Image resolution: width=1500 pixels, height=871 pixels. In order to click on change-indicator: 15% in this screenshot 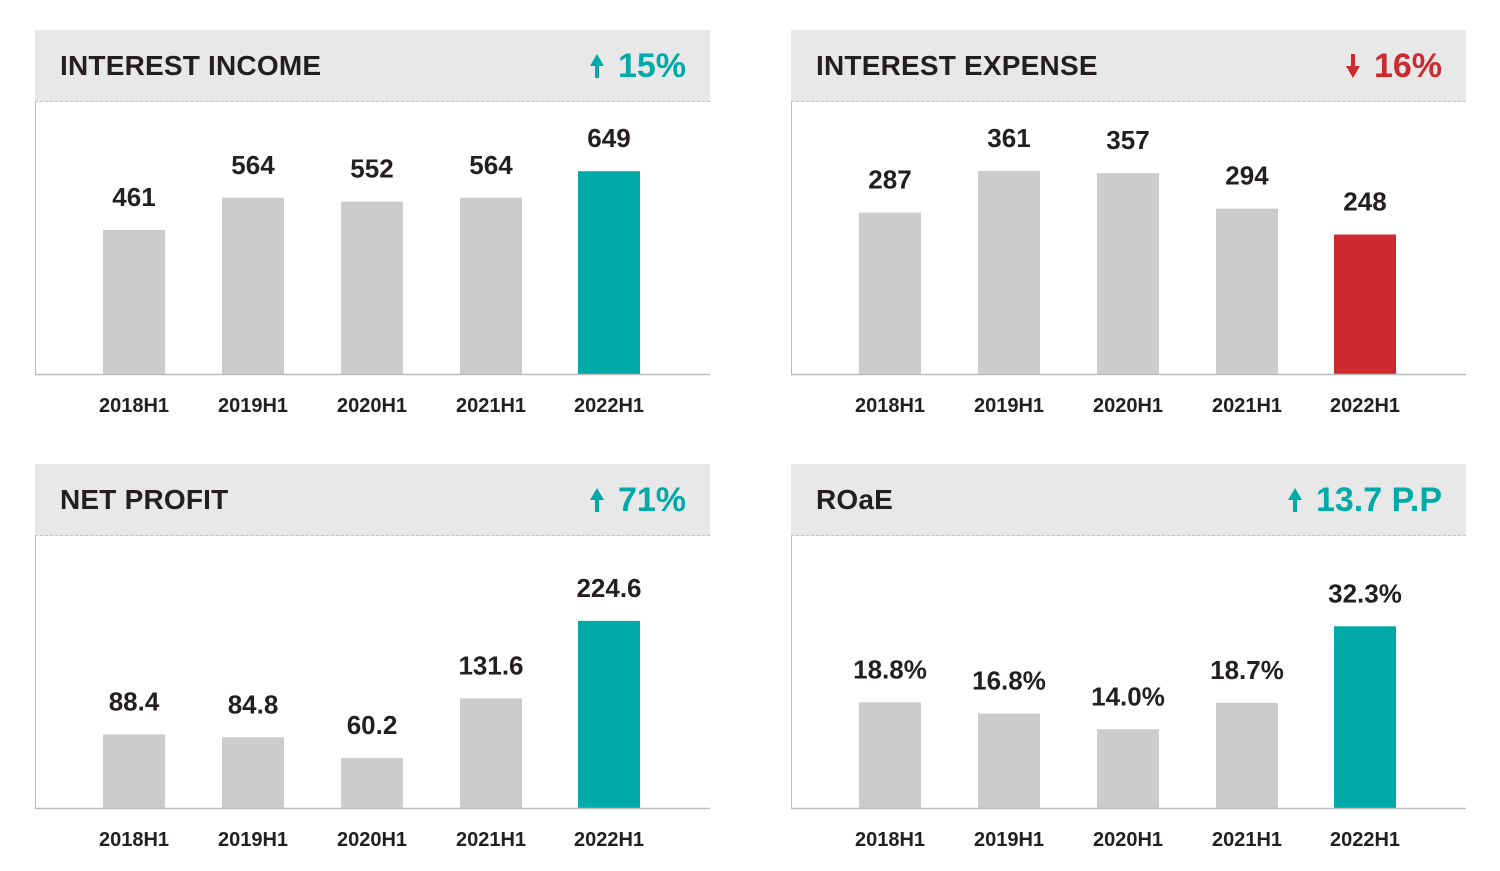, I will do `click(637, 66)`.